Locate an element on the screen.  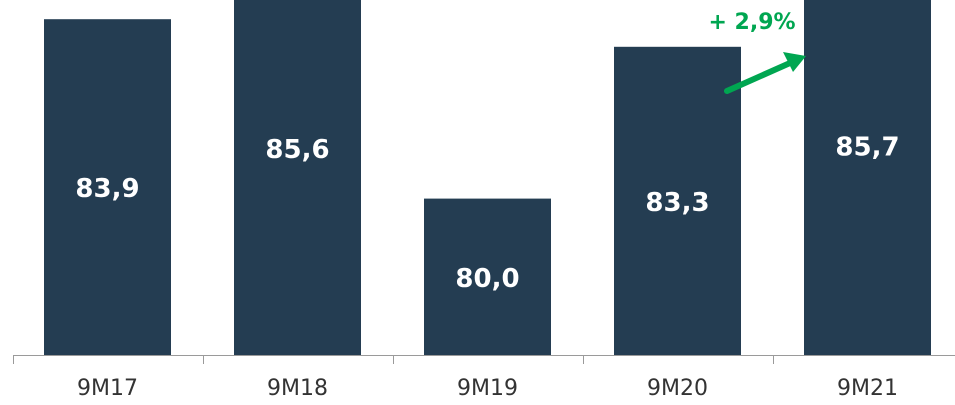
bar-9m17 is located at coordinates (107, 187).